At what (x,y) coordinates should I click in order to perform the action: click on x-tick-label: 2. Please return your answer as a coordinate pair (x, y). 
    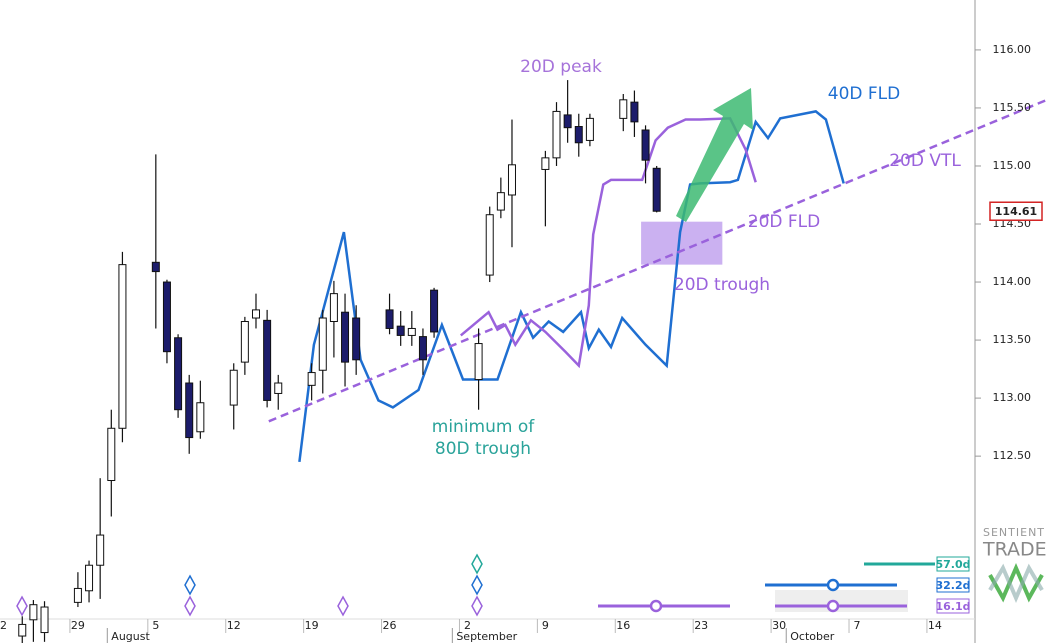
    Looking at the image, I should click on (467, 625).